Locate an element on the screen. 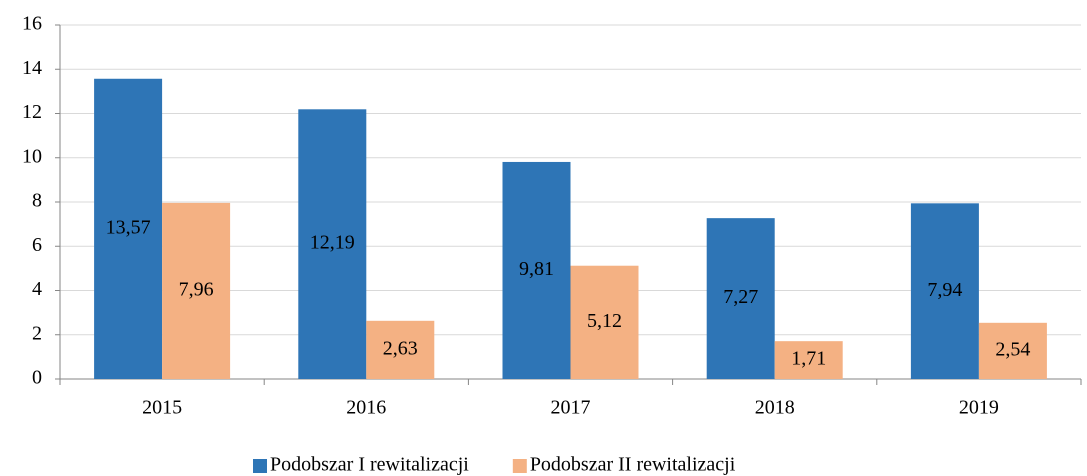 This screenshot has width=1087, height=476. value-label: 12,19 is located at coordinates (332, 243).